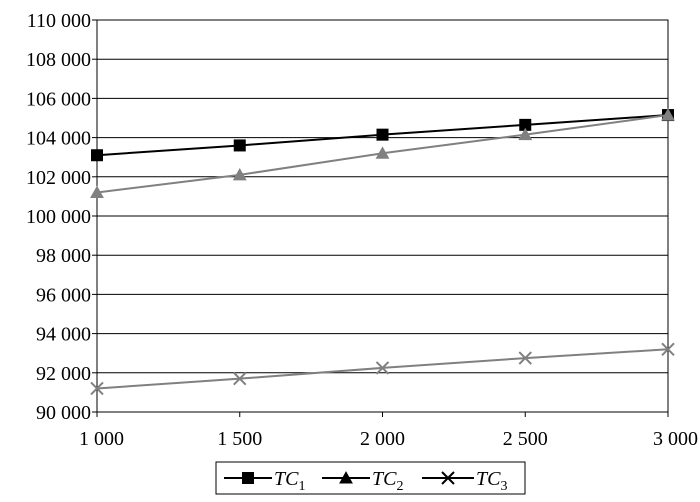 The width and height of the screenshot is (700, 502). I want to click on legend-label-subscript: 3, so click(503, 486).